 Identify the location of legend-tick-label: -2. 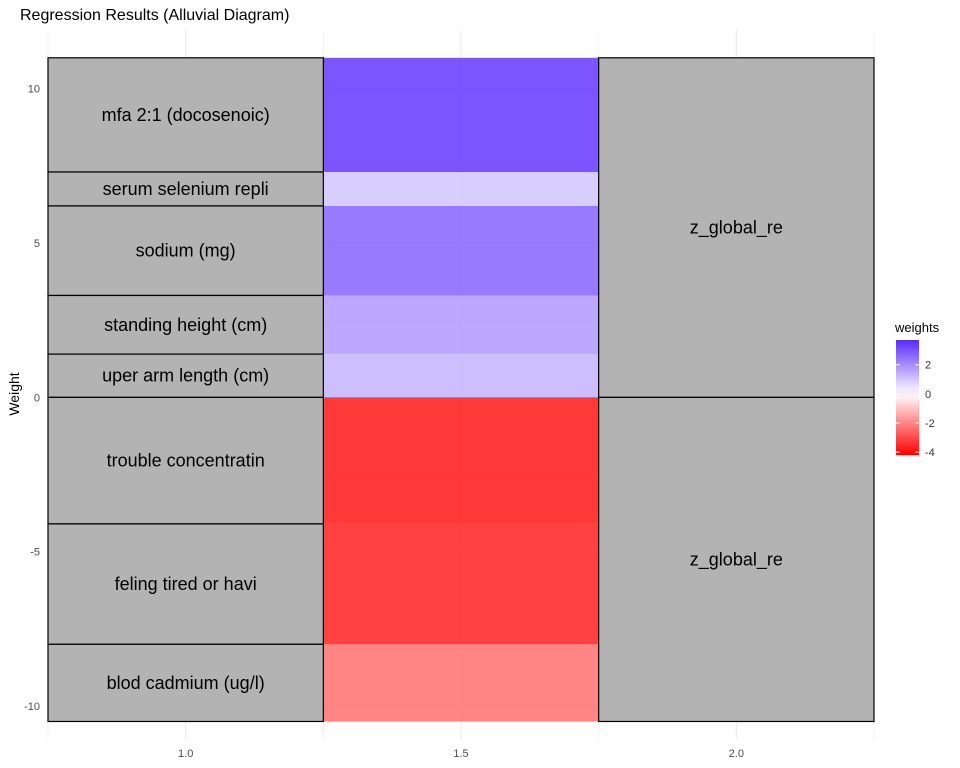
(930, 424).